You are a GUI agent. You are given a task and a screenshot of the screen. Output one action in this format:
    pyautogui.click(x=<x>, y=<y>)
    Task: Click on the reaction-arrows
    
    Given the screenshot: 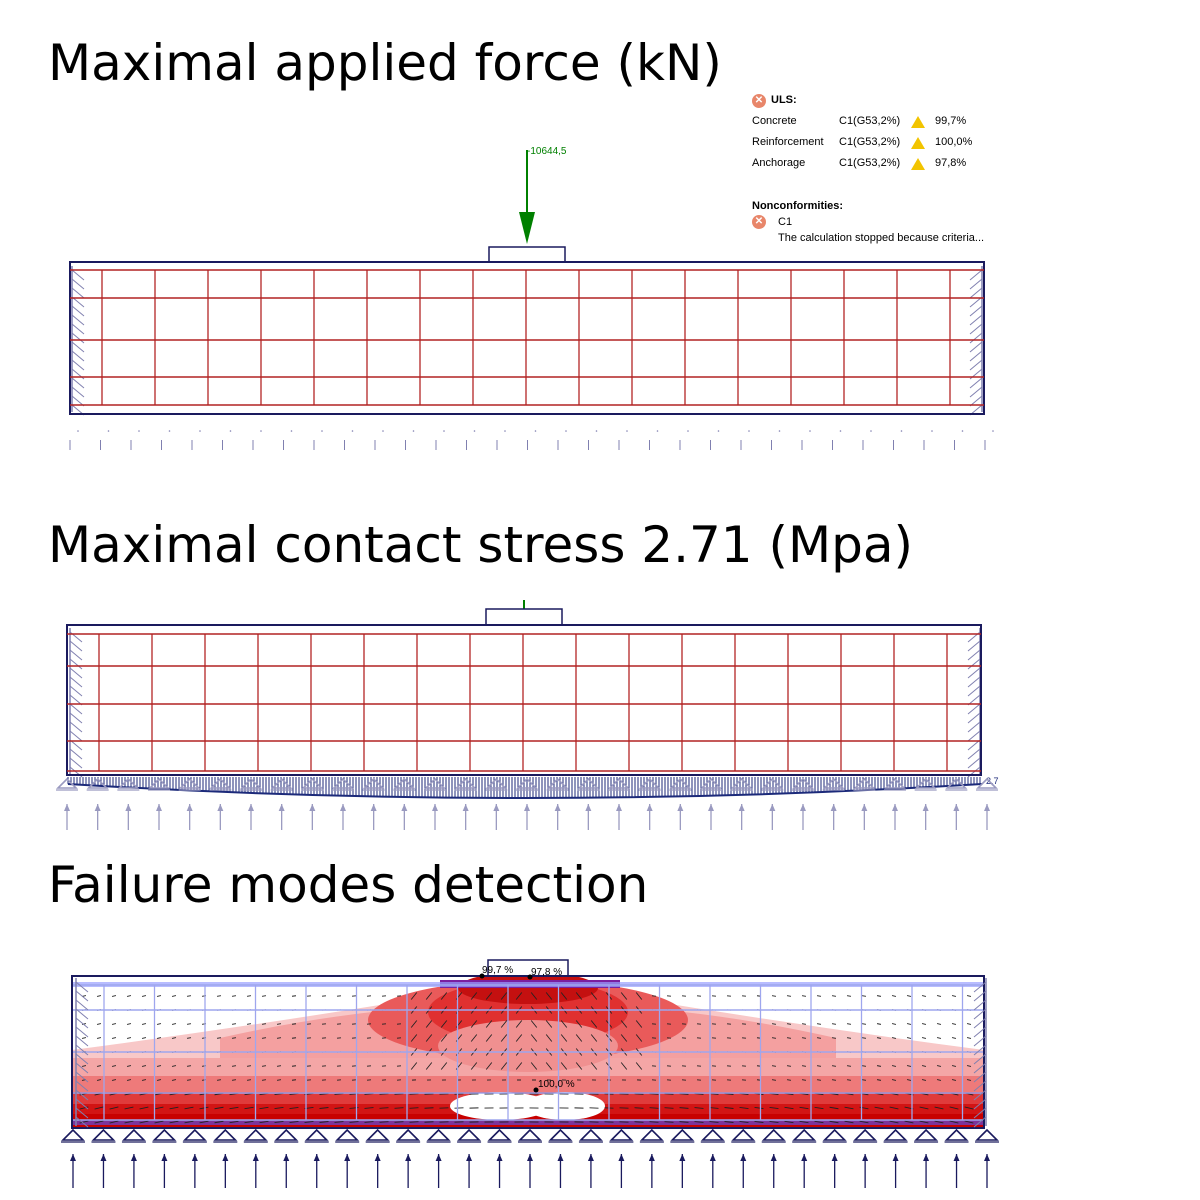 What is the action you would take?
    pyautogui.click(x=530, y=1171)
    